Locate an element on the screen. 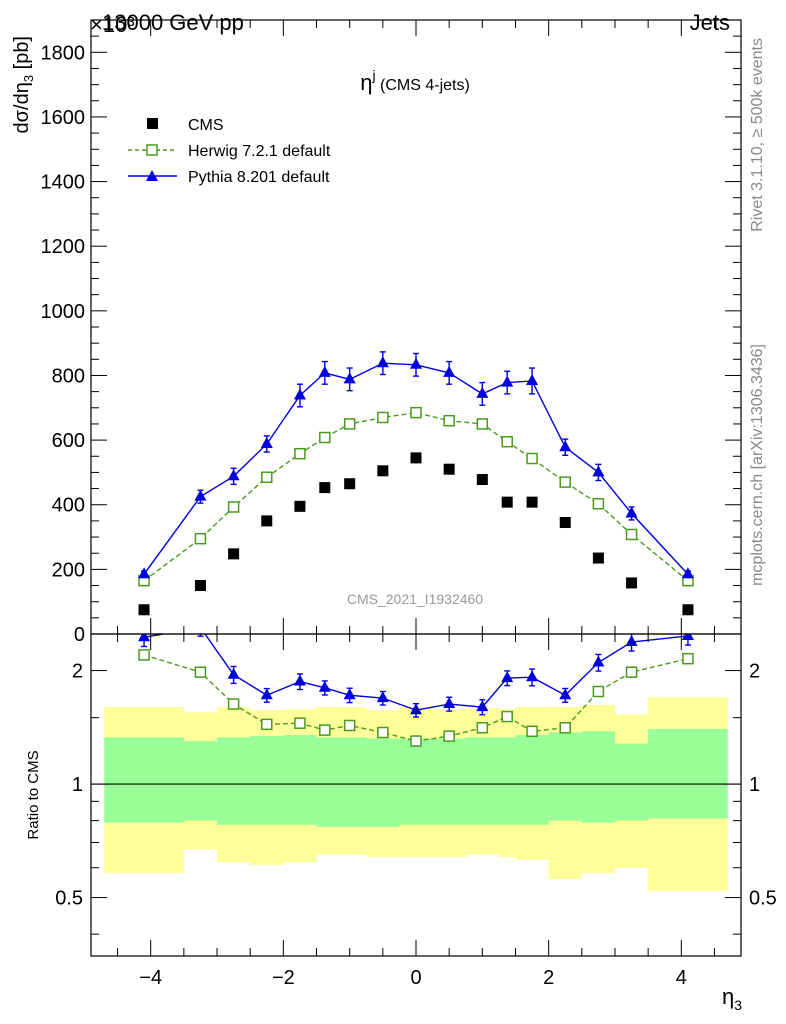  plot-title-main: η is located at coordinates (366, 82).